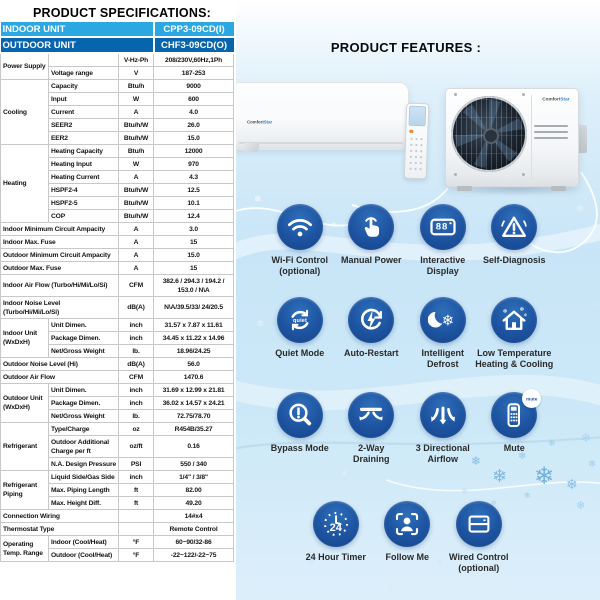 The width and height of the screenshot is (600, 600). I want to click on three-arrows-icon, so click(442, 415).